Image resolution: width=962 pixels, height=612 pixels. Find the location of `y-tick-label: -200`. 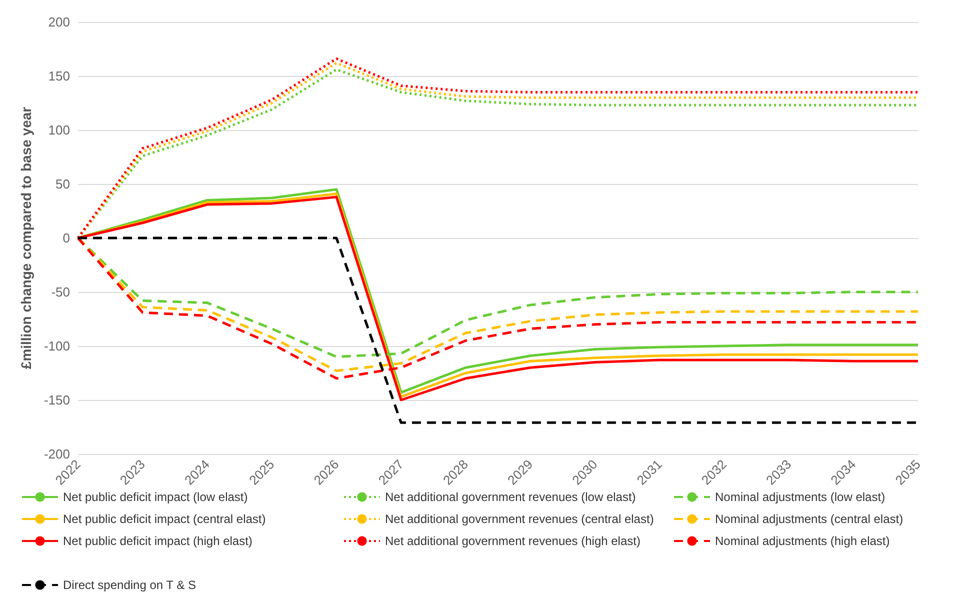

y-tick-label: -200 is located at coordinates (57, 454).